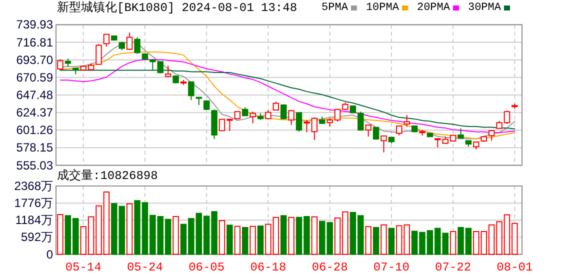 The image size is (578, 276). Describe the element at coordinates (335, 8) in the screenshot. I see `legend-label: 5PMA` at that location.